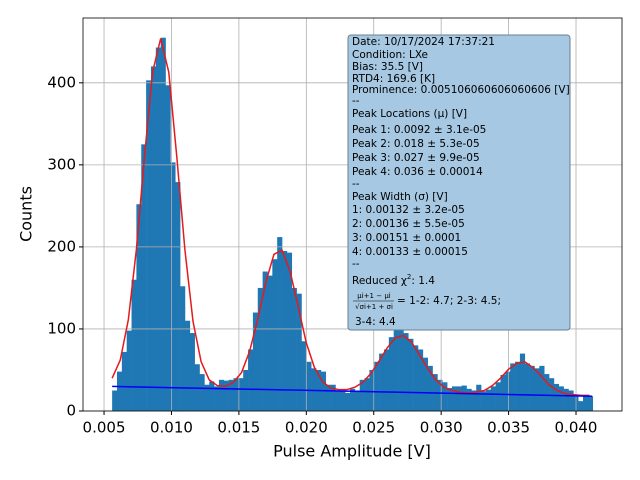 The image size is (640, 480). I want to click on annotation-line: Date: 10/17/2024 17:37:21, so click(423, 42).